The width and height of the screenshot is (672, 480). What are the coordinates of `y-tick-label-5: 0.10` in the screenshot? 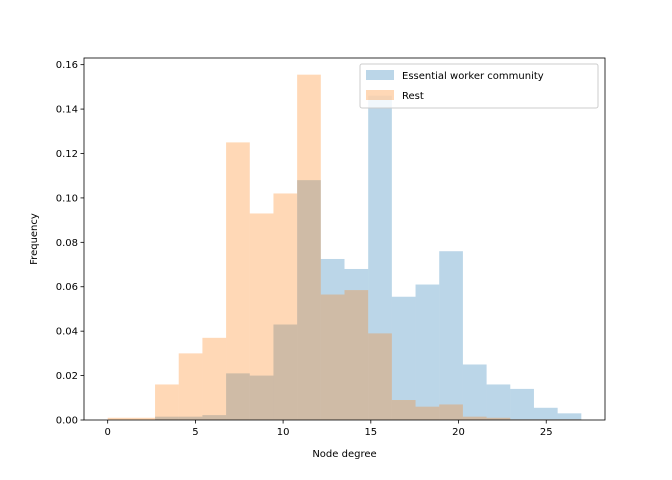 It's located at (67, 198).